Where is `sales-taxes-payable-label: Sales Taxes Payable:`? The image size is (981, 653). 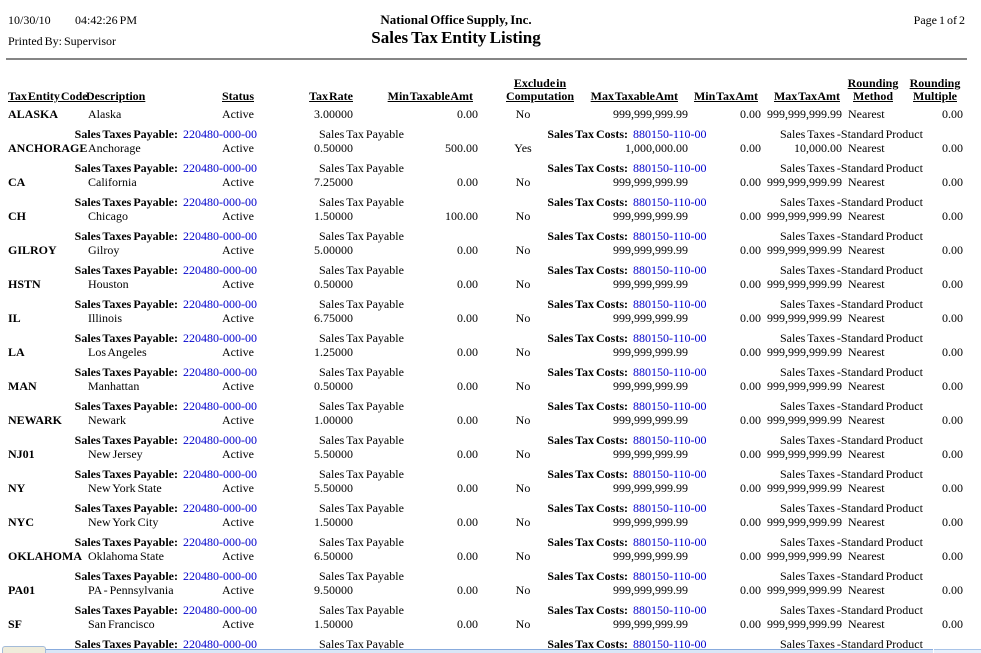
sales-taxes-payable-label: Sales Taxes Payable: is located at coordinates (126, 270).